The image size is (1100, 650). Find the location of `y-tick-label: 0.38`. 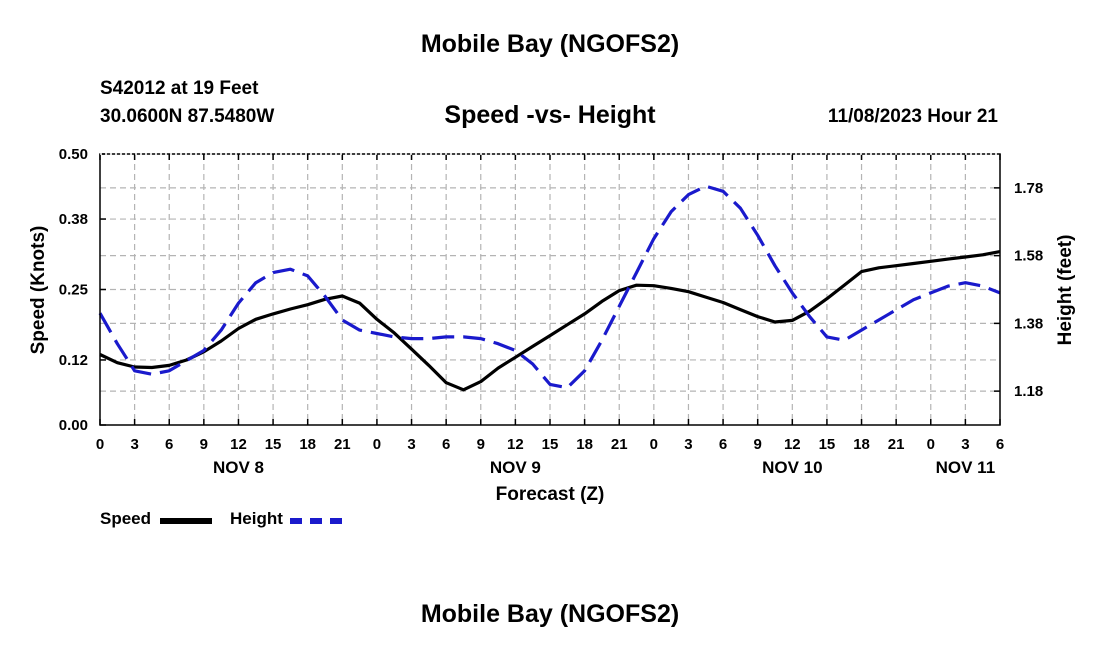

y-tick-label: 0.38 is located at coordinates (73, 219).